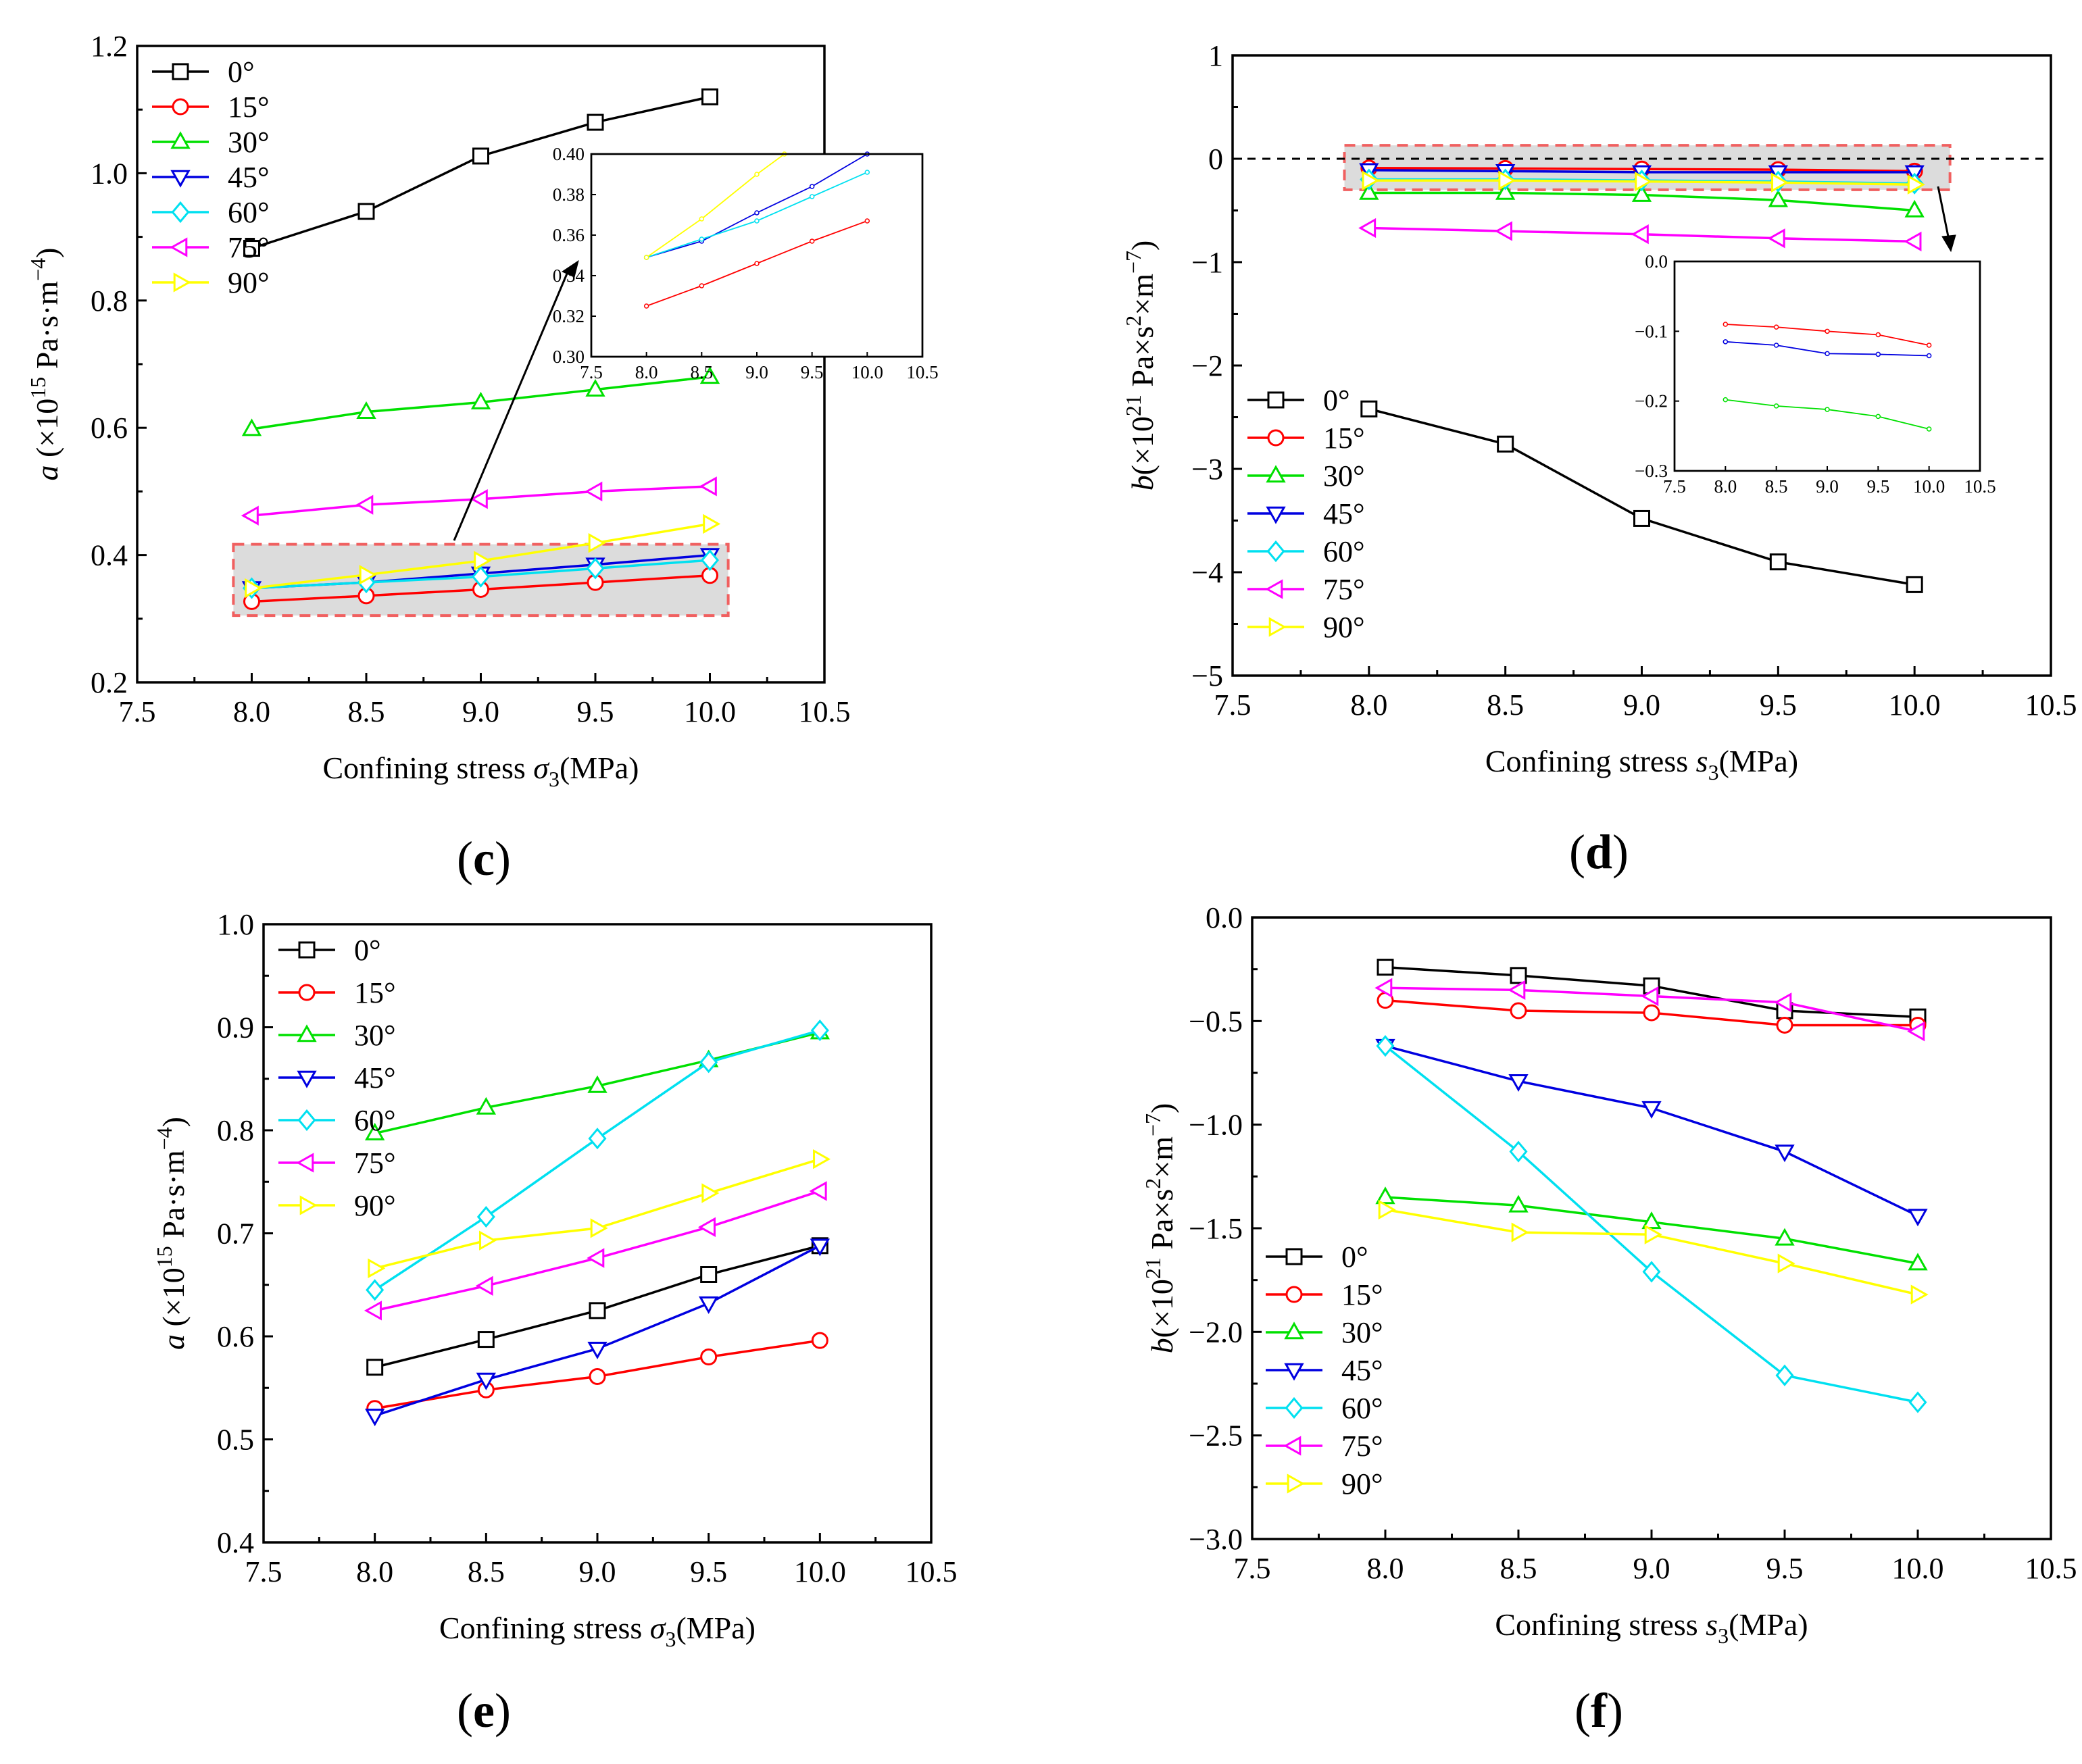  Describe the element at coordinates (236, 1028) in the screenshot. I see `y-tick-label: 0.9` at that location.